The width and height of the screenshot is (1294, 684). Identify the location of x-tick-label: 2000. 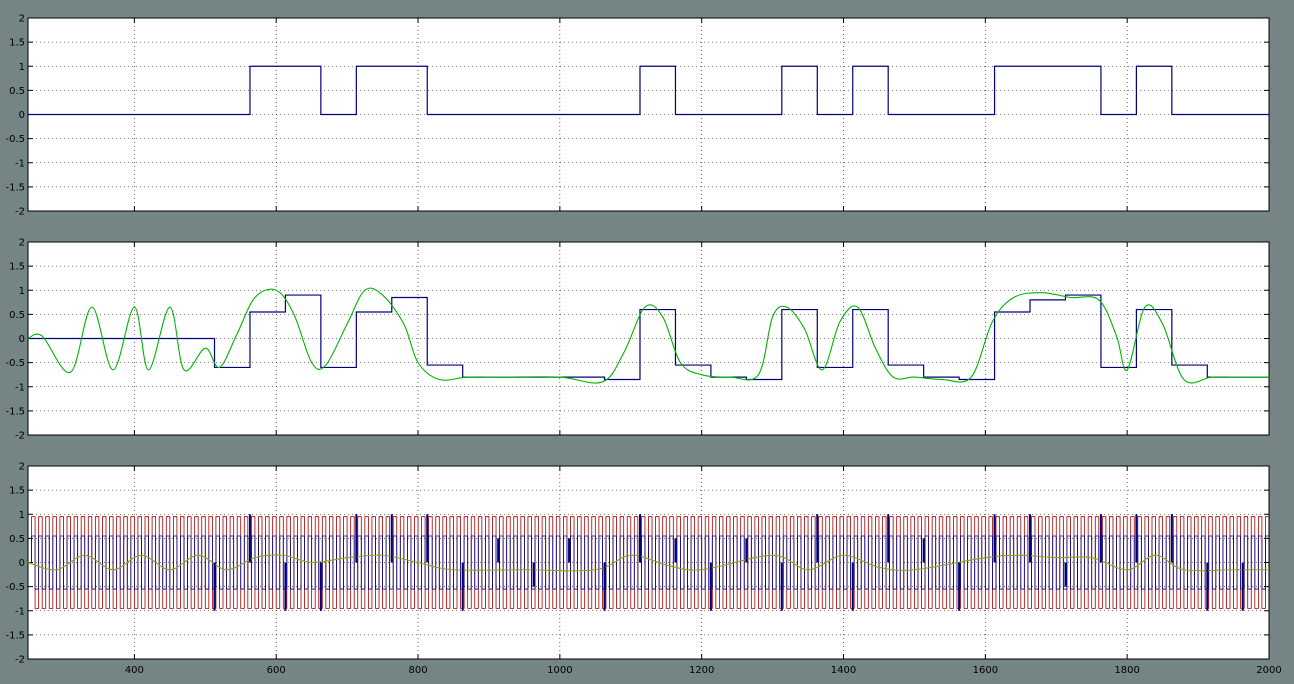
(1268, 670).